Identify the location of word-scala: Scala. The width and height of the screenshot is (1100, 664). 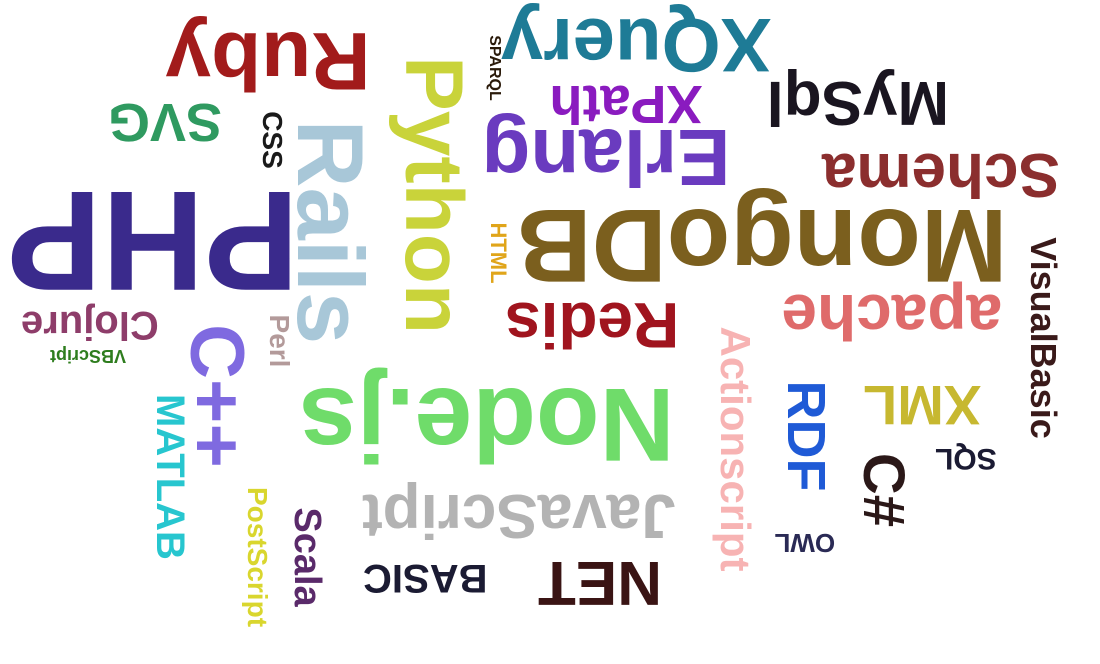
(307, 557).